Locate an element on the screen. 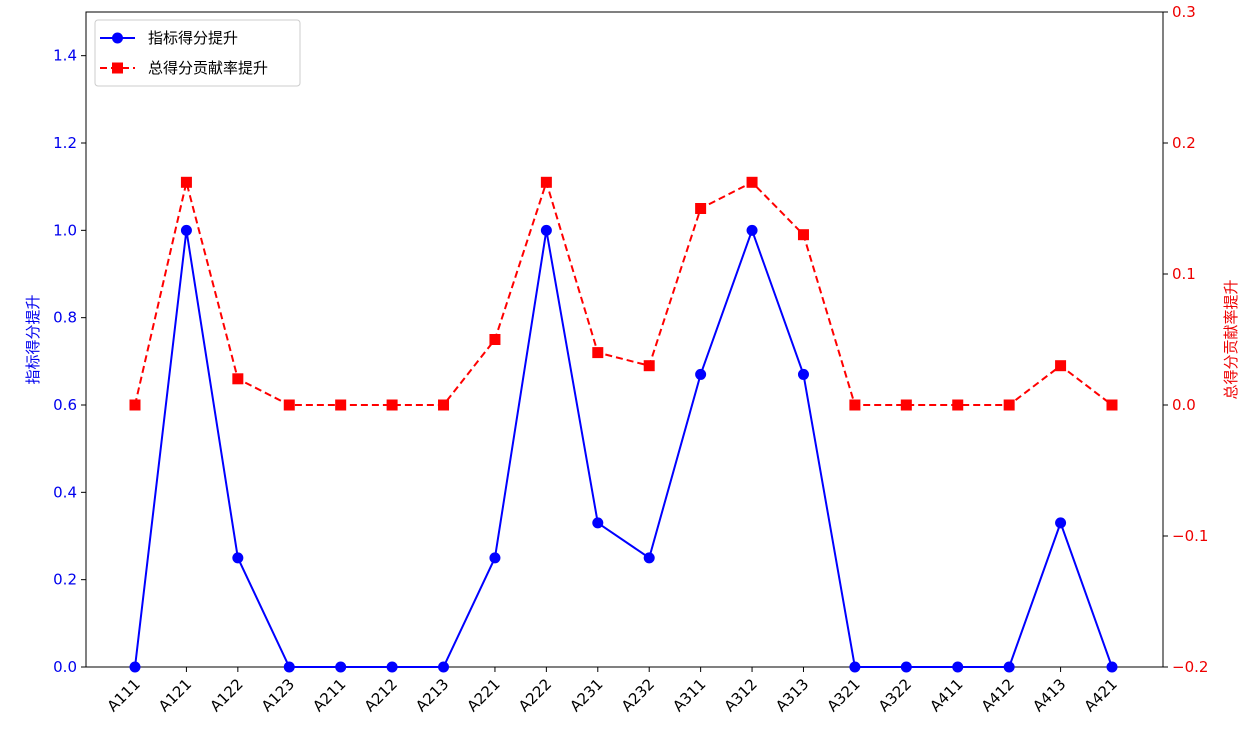 This screenshot has height=747, width=1260. left-tick-label: 1.2 is located at coordinates (65, 143).